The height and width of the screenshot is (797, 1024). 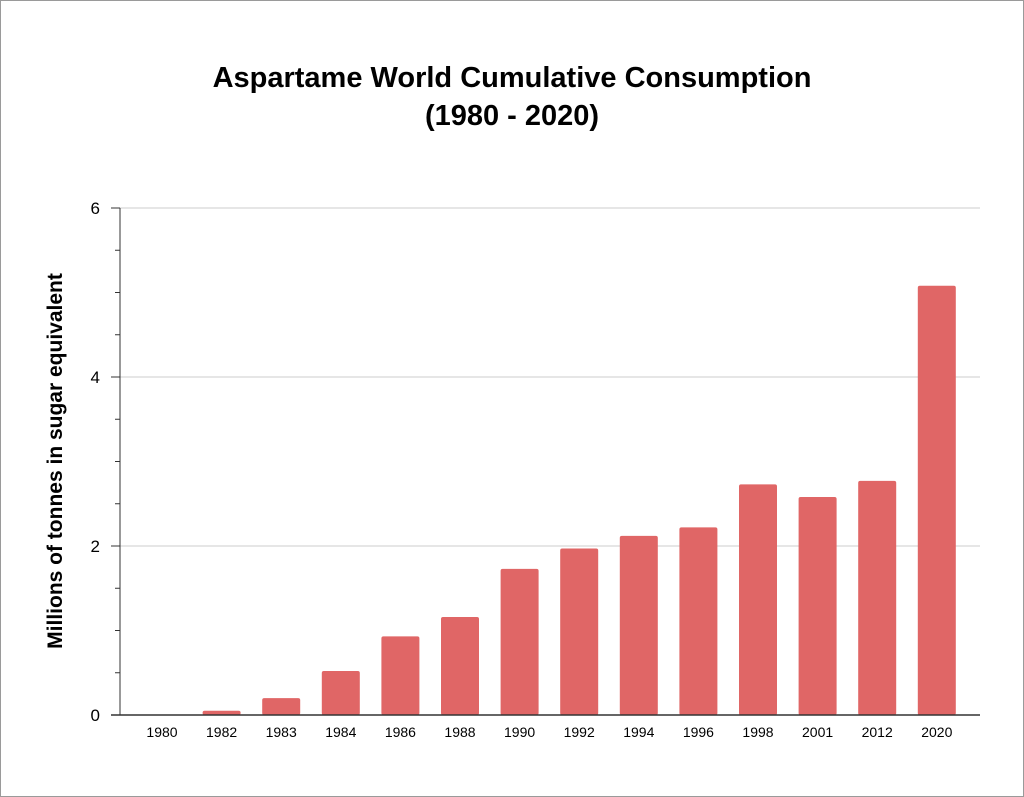 I want to click on x-tick-label: 1986, so click(x=400, y=732).